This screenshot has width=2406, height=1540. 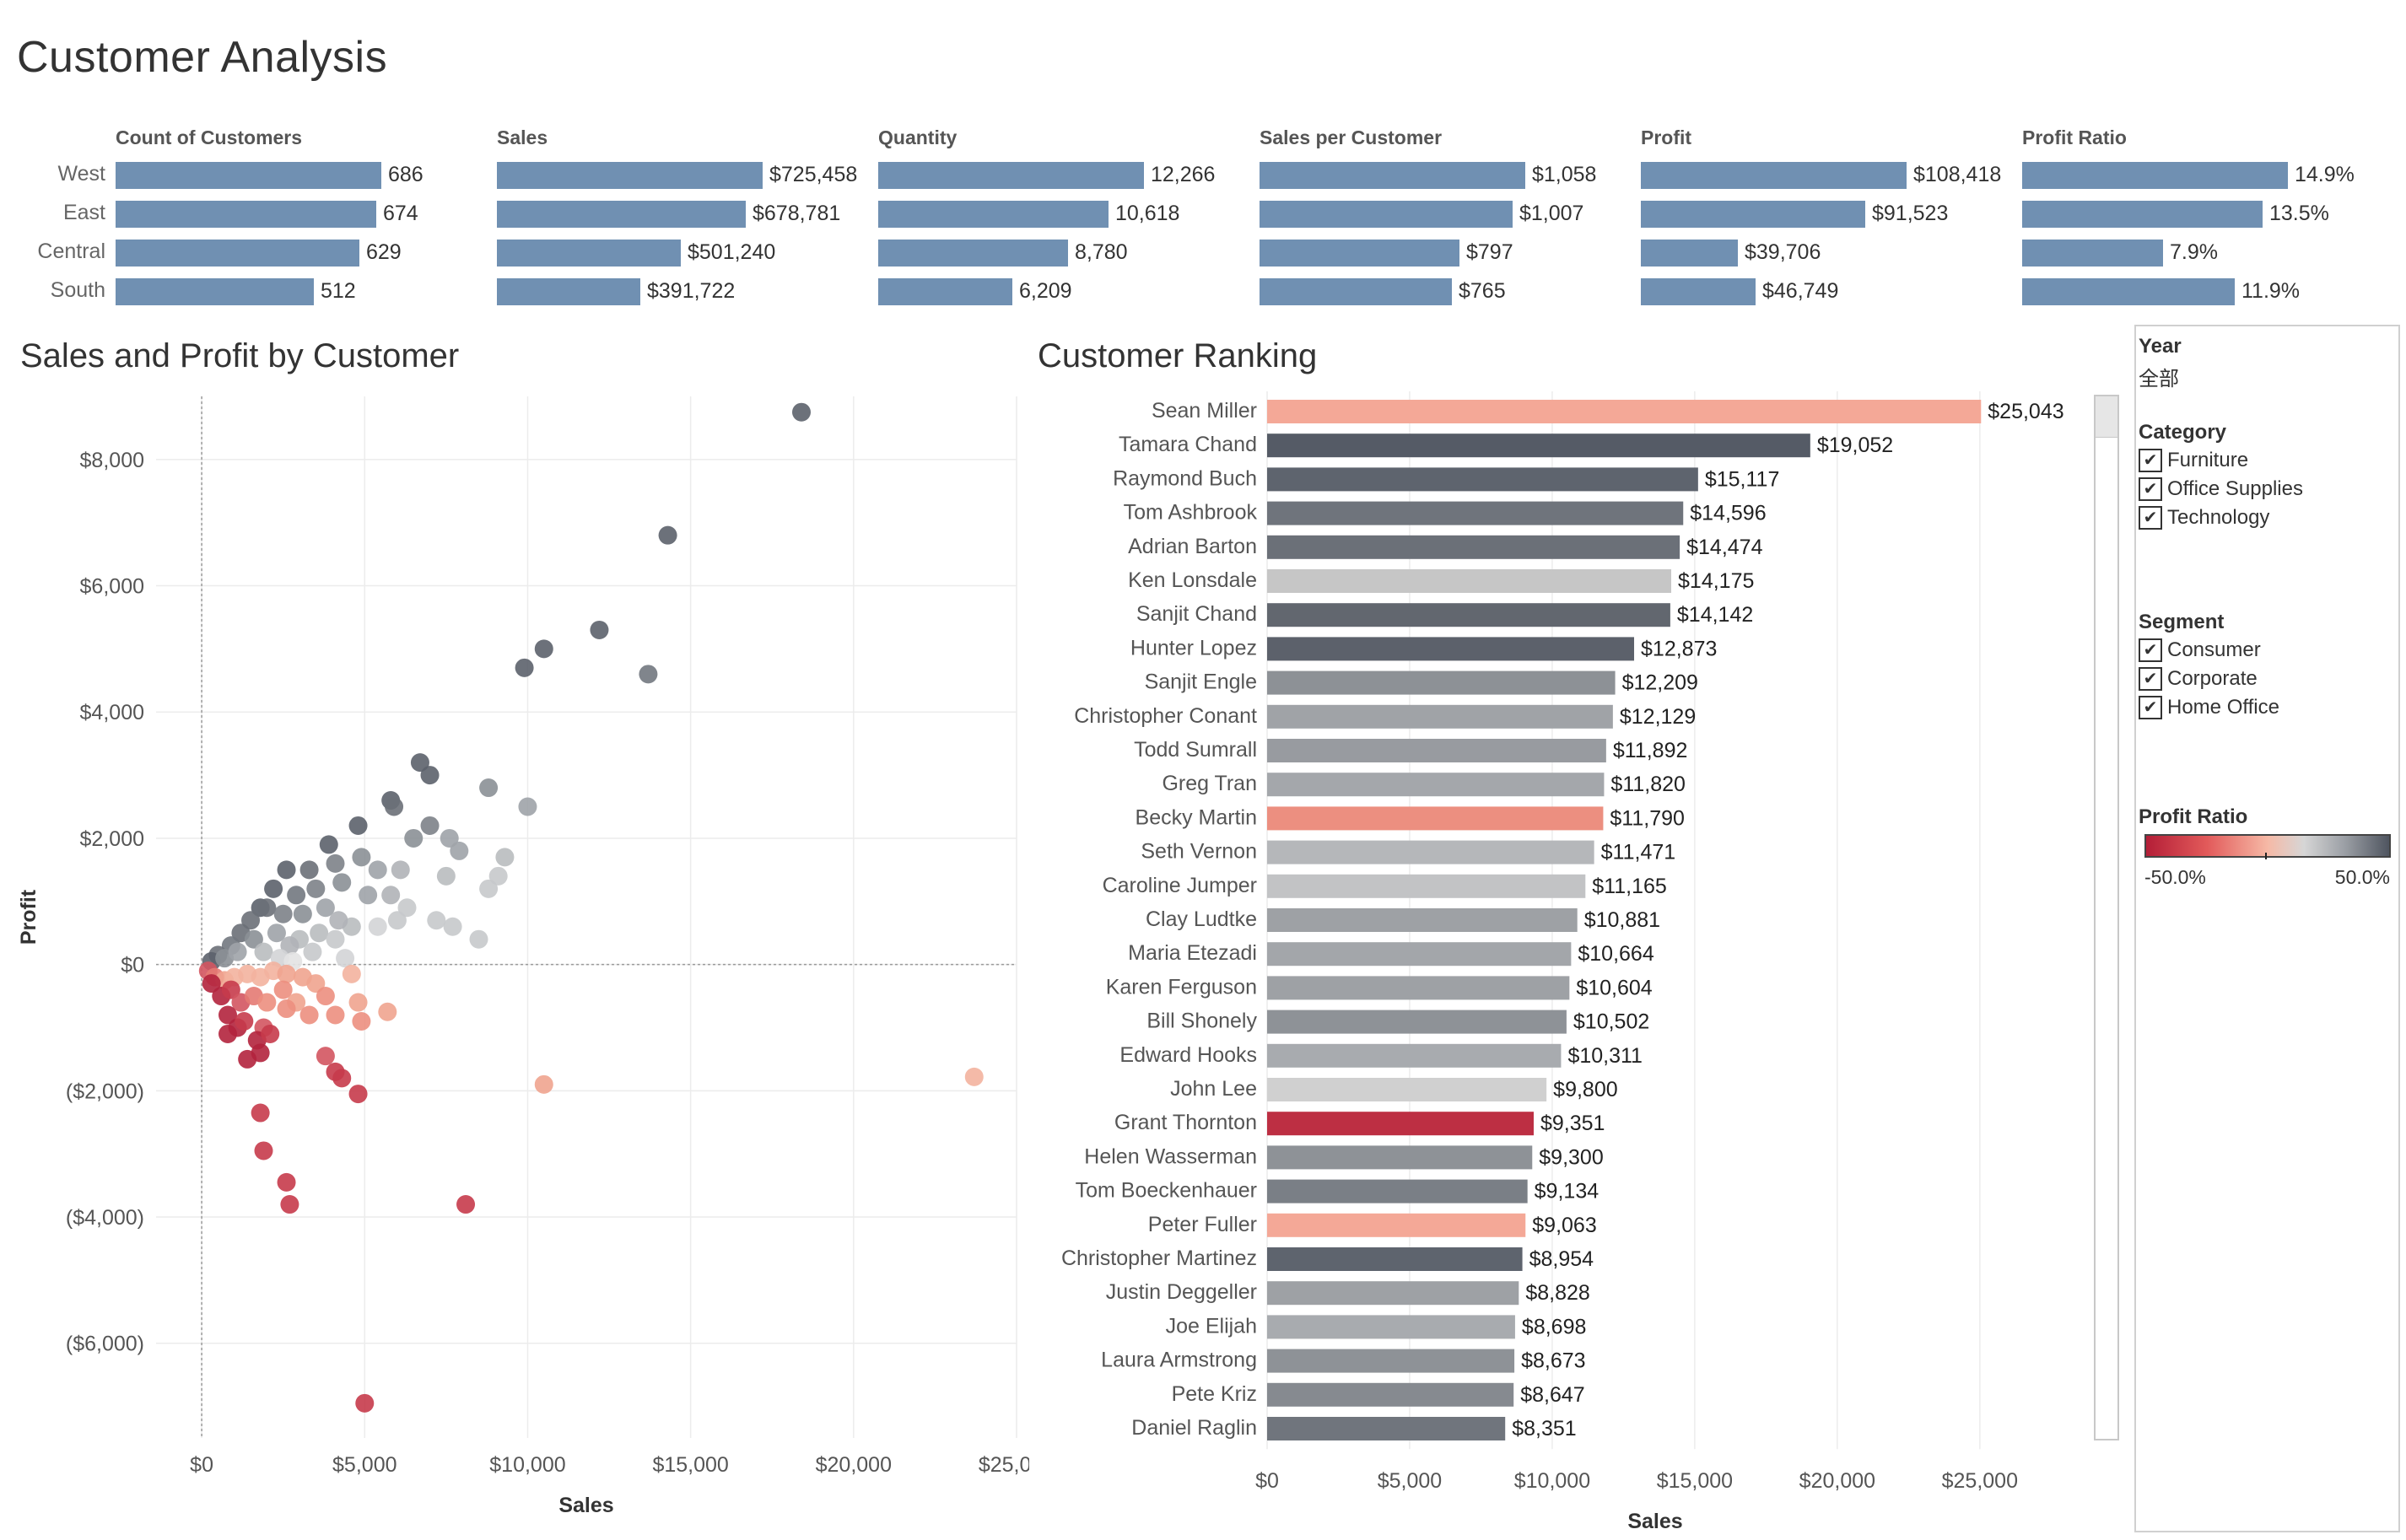 I want to click on category-option-technology: ✔ Technology, so click(x=2204, y=518).